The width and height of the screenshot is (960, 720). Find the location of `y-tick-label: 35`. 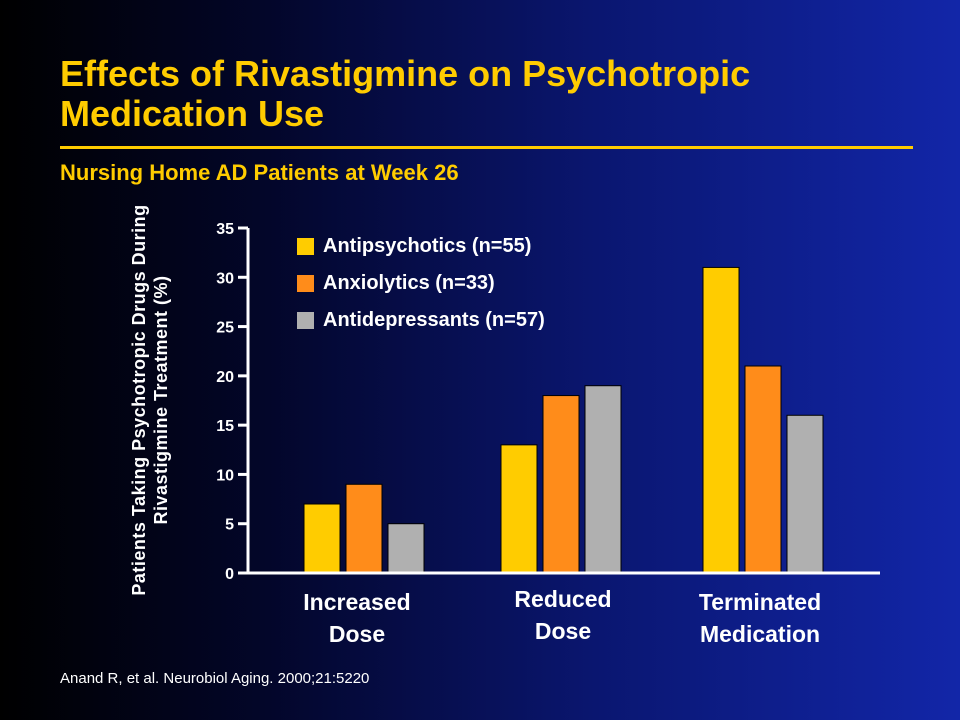

y-tick-label: 35 is located at coordinates (225, 229).